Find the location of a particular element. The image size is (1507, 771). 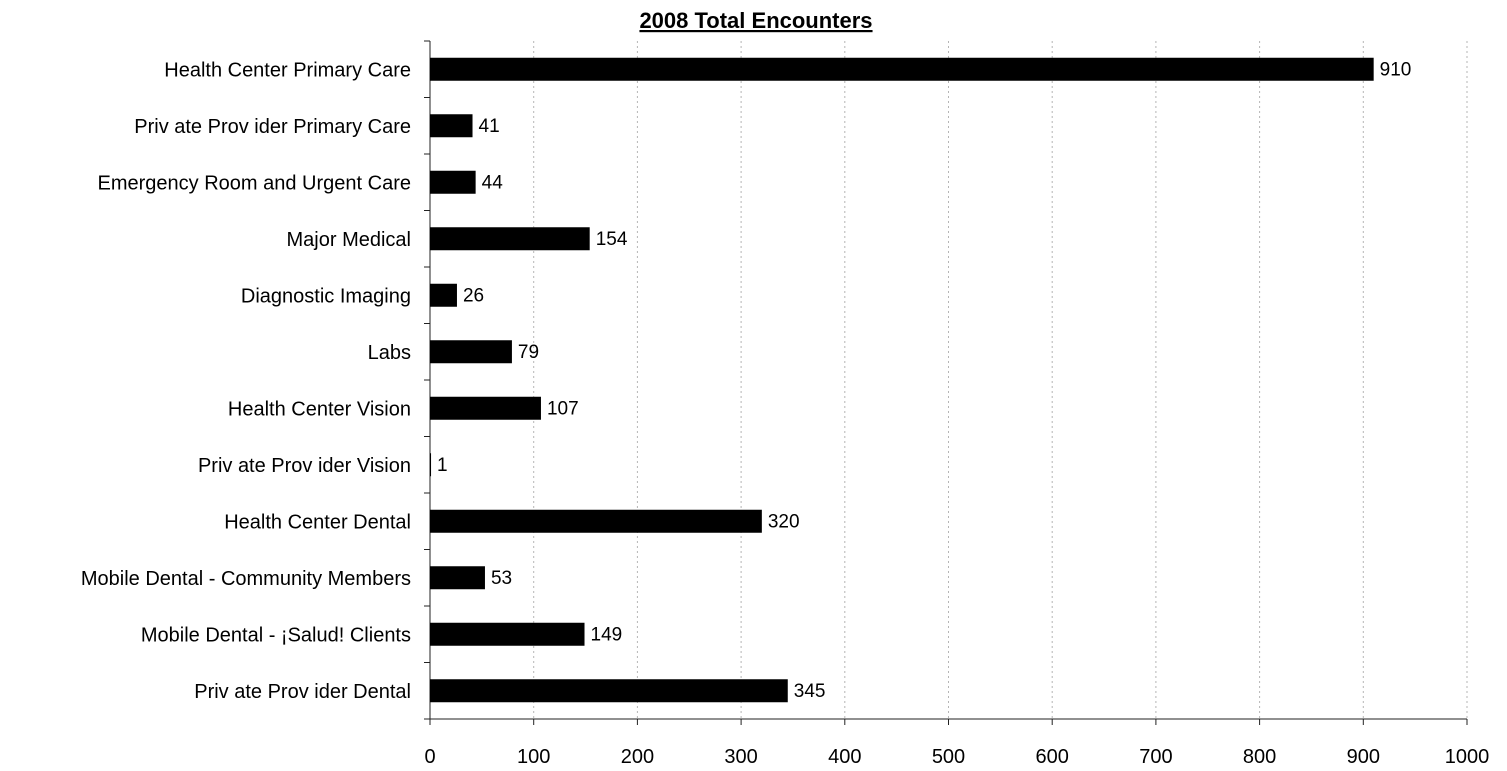

data-label: 345 is located at coordinates (810, 691).